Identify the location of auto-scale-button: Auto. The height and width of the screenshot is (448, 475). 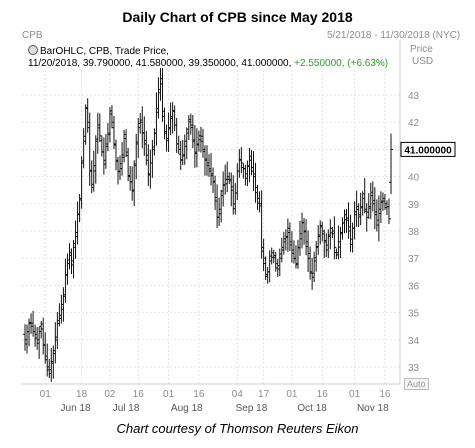
(416, 384).